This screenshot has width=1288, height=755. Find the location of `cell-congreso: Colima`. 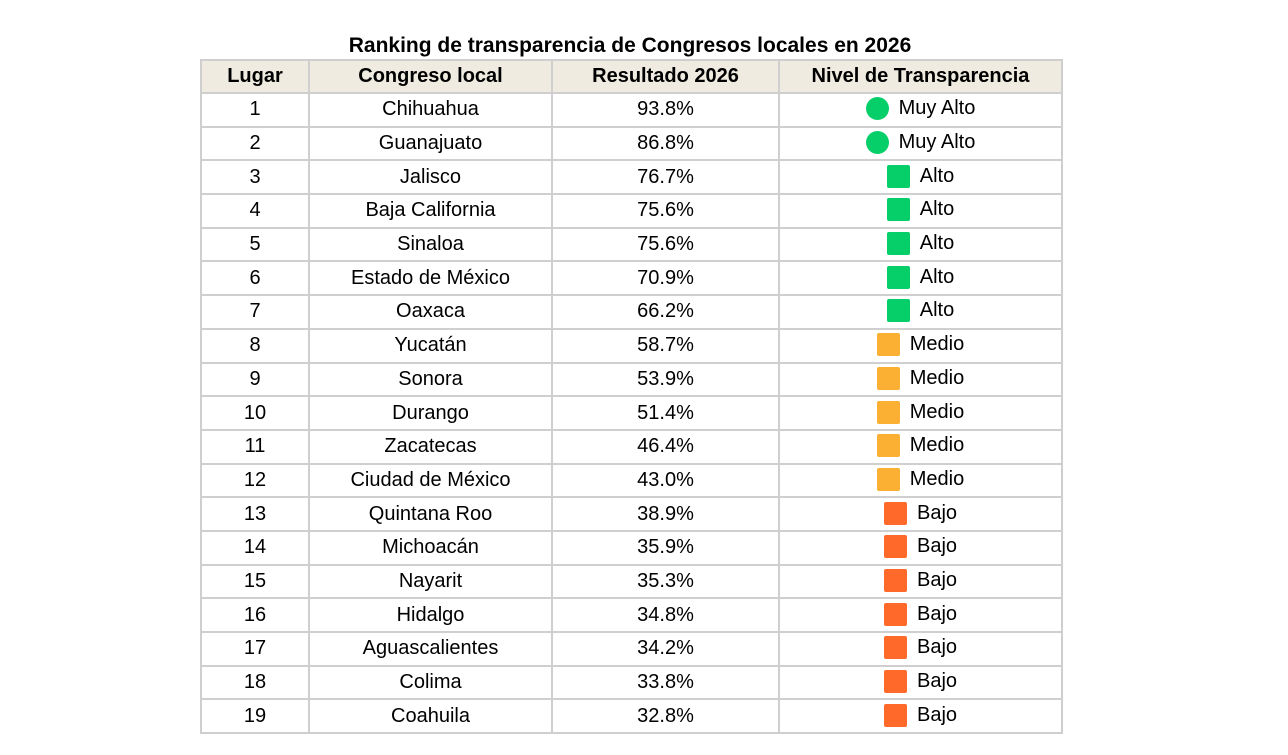

cell-congreso: Colima is located at coordinates (430, 682).